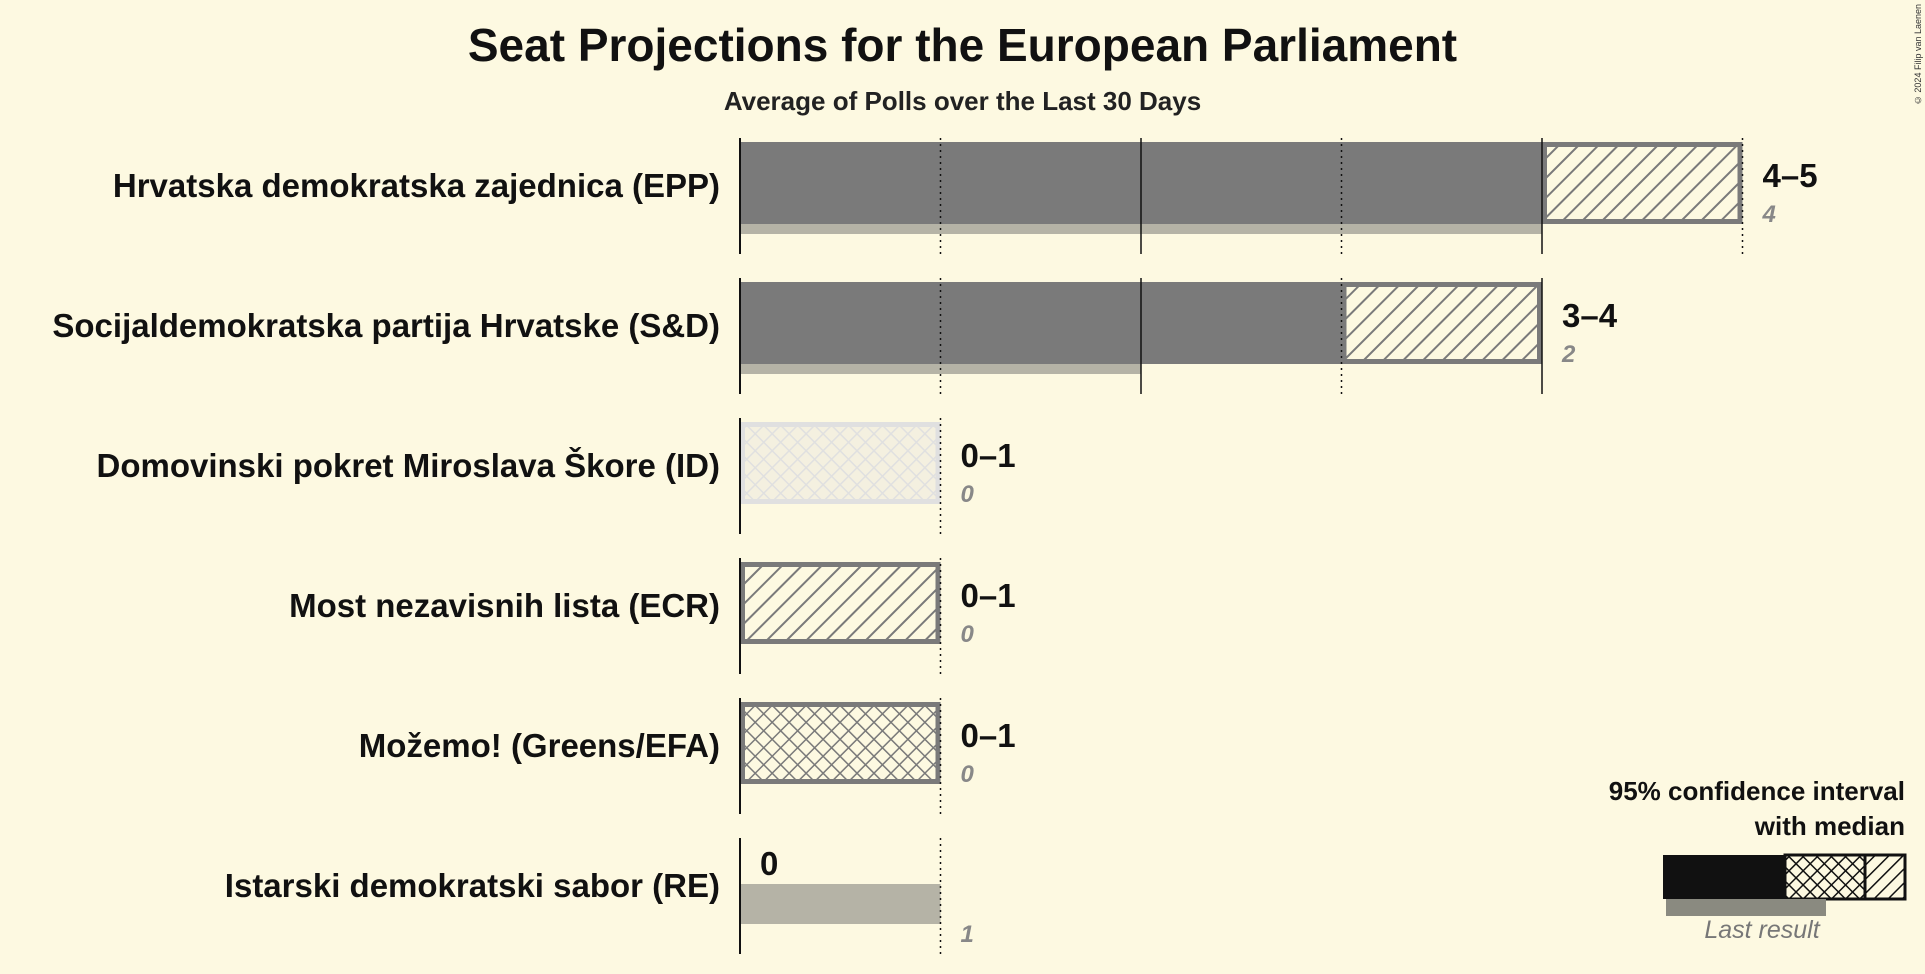 The width and height of the screenshot is (1925, 974). What do you see at coordinates (1746, 907) in the screenshot?
I see `legend-last-result-swatch` at bounding box center [1746, 907].